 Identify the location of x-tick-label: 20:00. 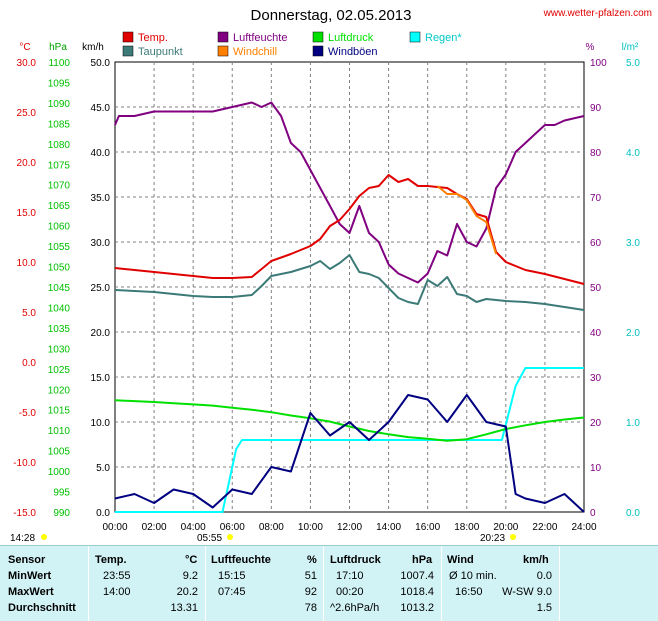
(505, 527).